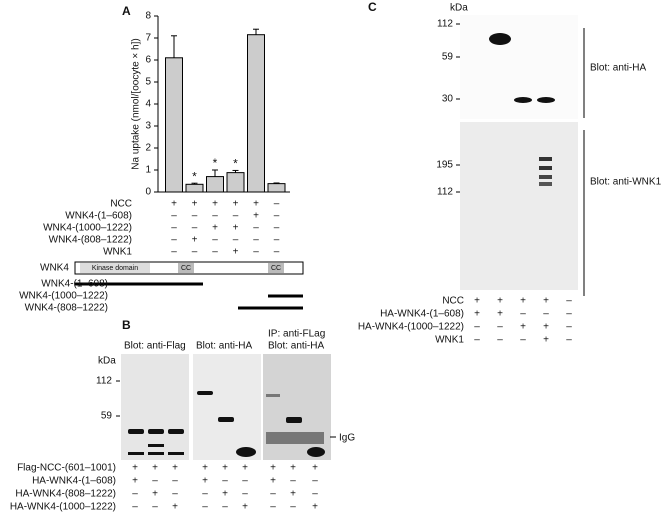 The width and height of the screenshot is (664, 516). I want to click on construct-label: WNK4-(808–1222), so click(66, 308).